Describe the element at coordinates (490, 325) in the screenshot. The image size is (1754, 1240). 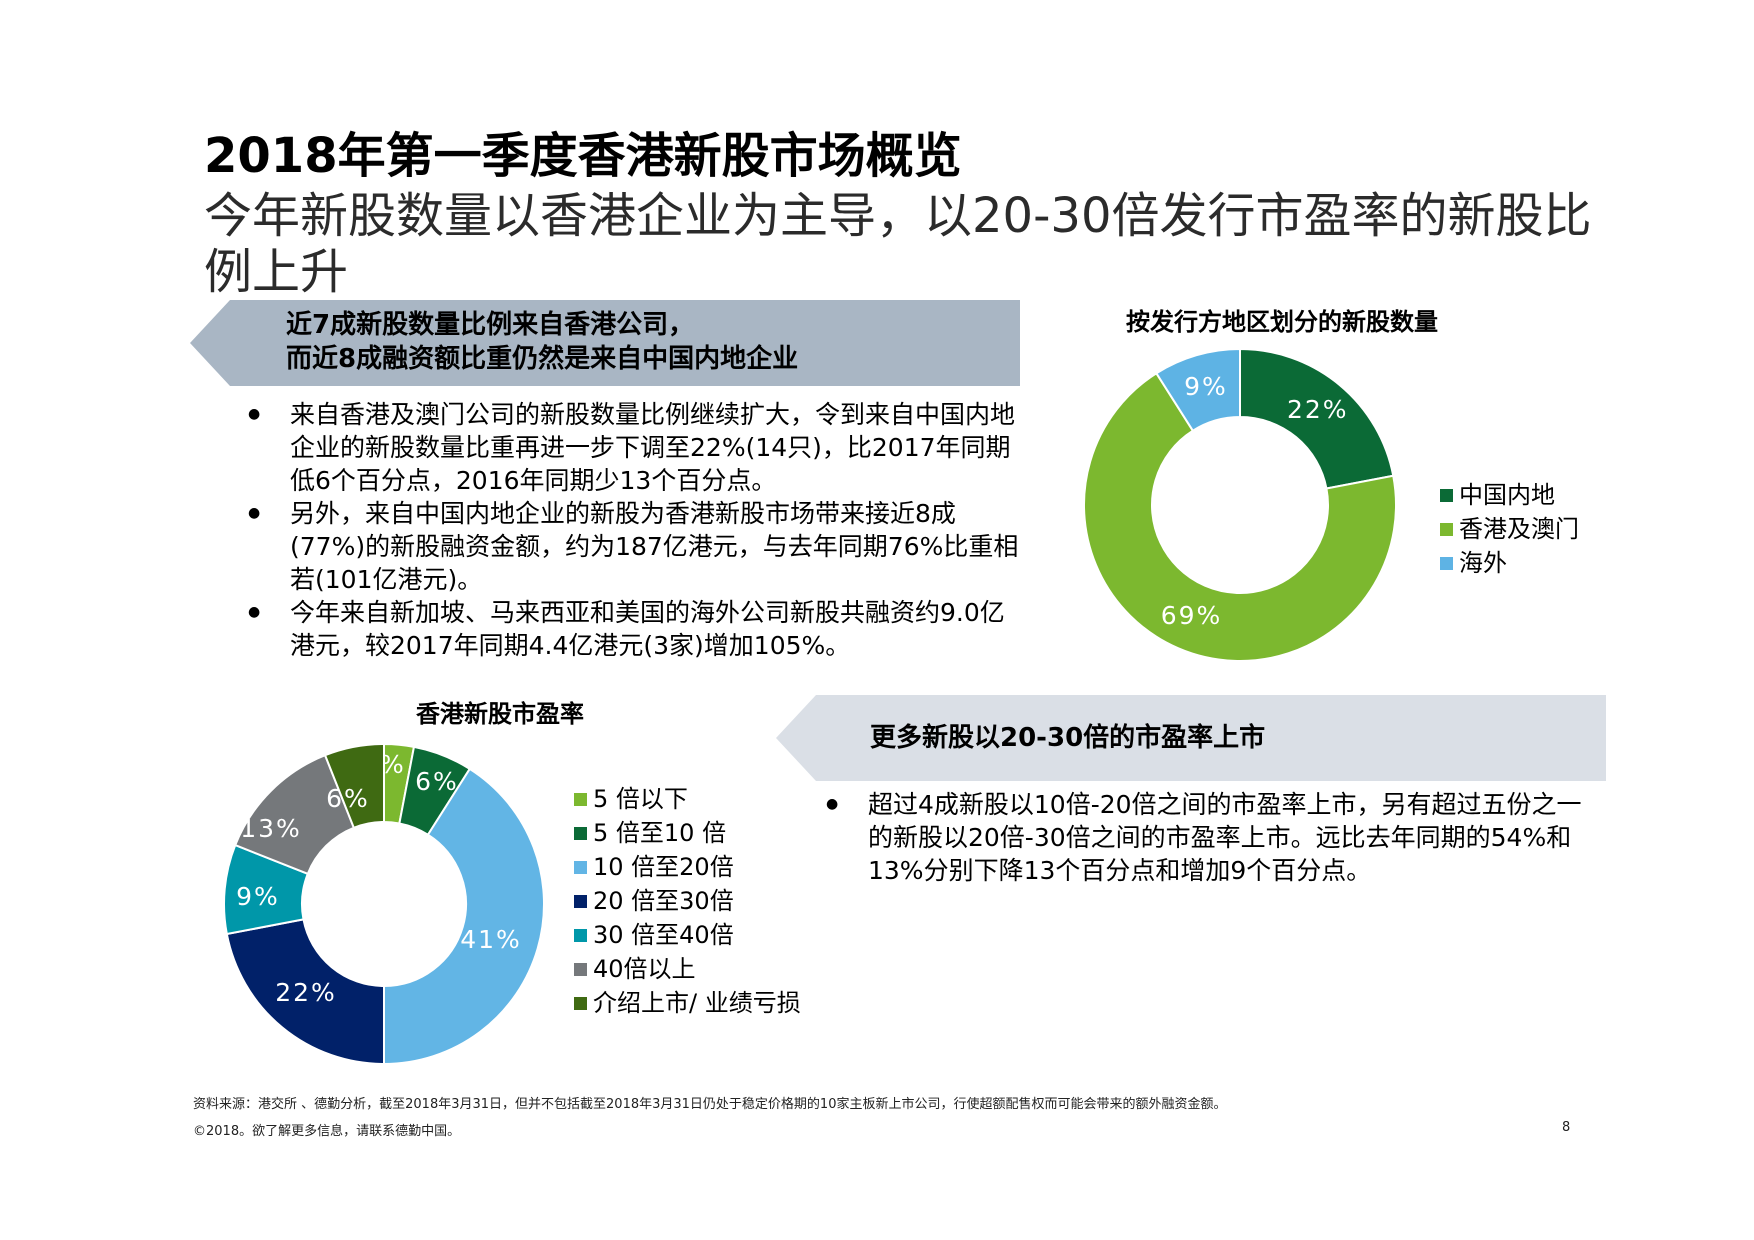
I see `banner-left-line1: 近7成新股数量比例来自香港公司，` at that location.